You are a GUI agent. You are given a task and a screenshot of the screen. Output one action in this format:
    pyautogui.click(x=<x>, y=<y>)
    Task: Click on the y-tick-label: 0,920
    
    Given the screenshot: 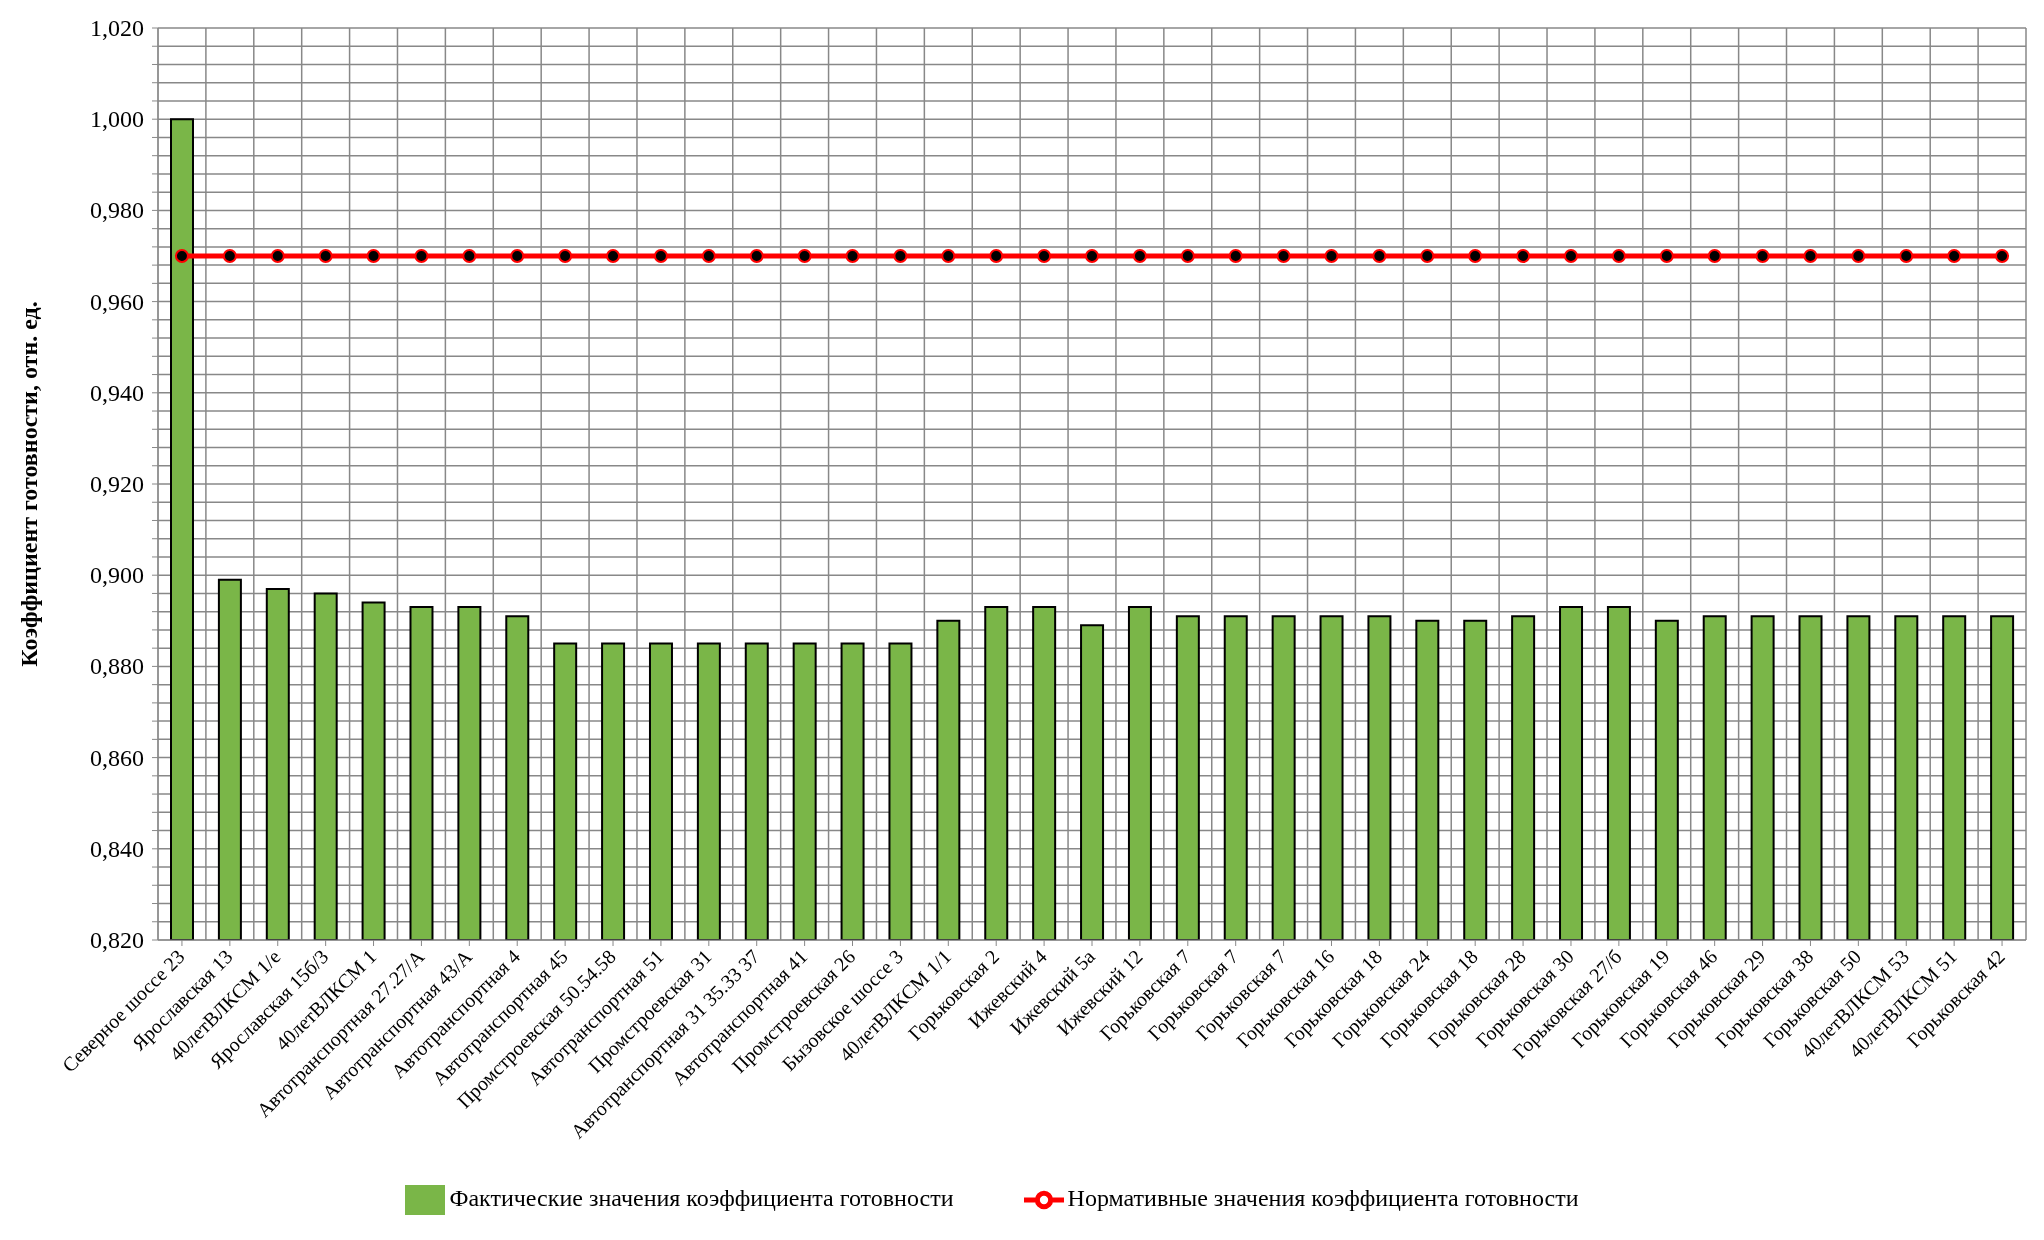 What is the action you would take?
    pyautogui.click(x=117, y=484)
    